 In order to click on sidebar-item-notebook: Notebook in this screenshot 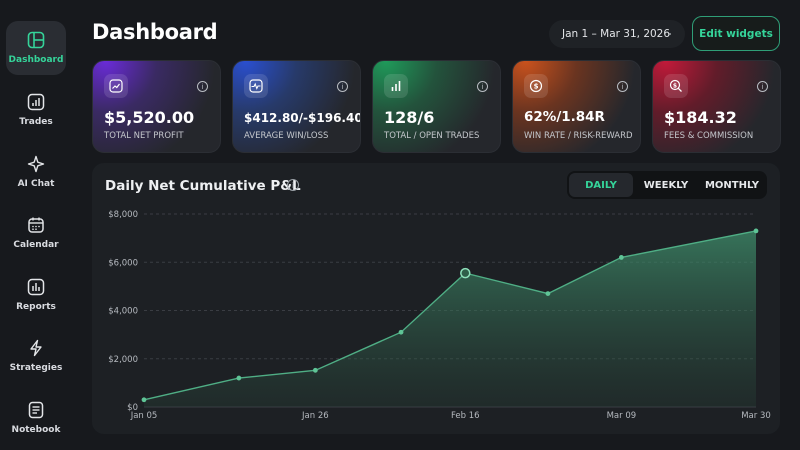, I will do `click(36, 418)`.